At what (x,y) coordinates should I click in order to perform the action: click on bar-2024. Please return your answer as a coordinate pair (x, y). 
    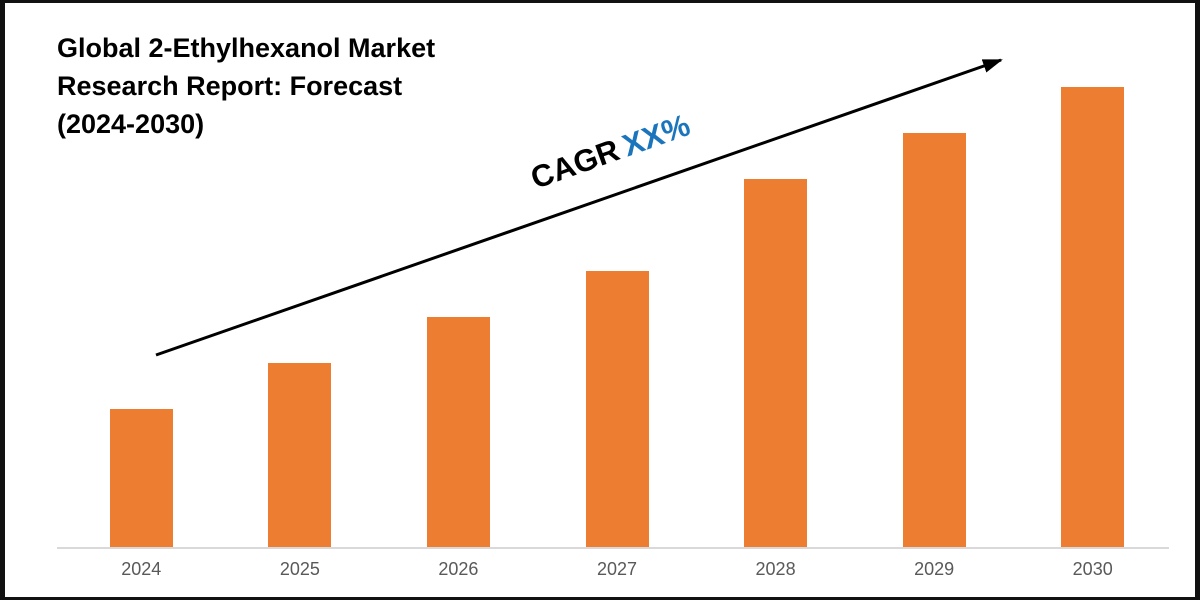
    Looking at the image, I should click on (141, 478).